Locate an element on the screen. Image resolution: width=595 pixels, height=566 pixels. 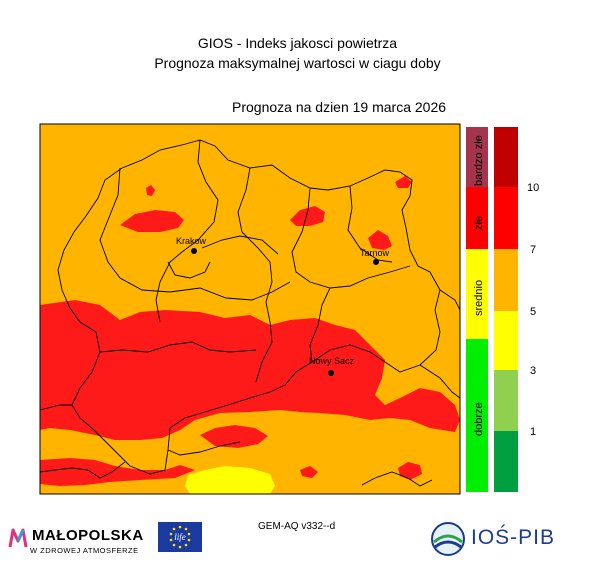
high-zone-north-east is located at coordinates (403, 182).